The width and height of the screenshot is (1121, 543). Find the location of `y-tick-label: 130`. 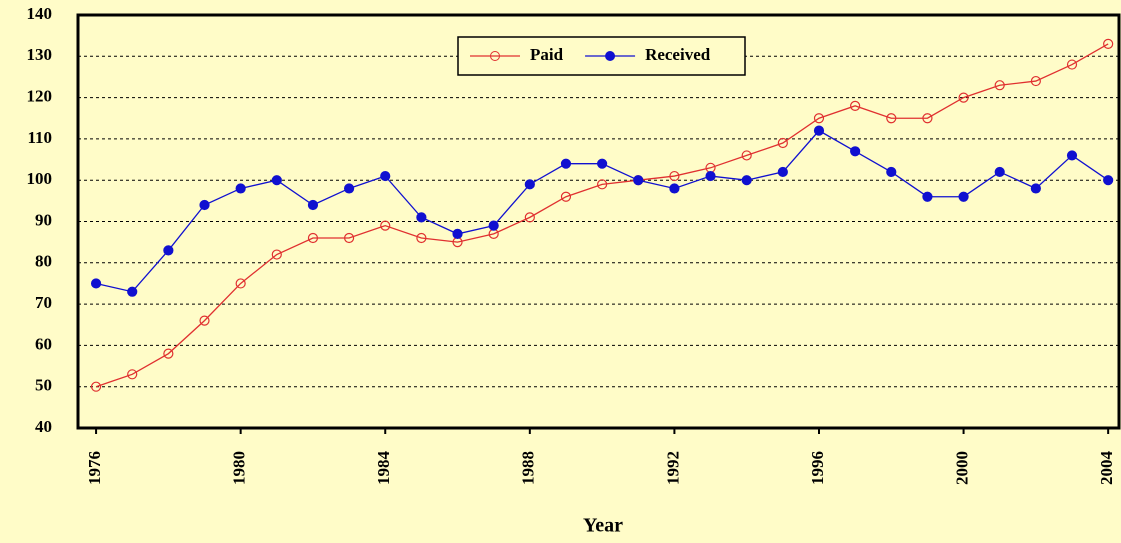

y-tick-label: 130 is located at coordinates (40, 54).